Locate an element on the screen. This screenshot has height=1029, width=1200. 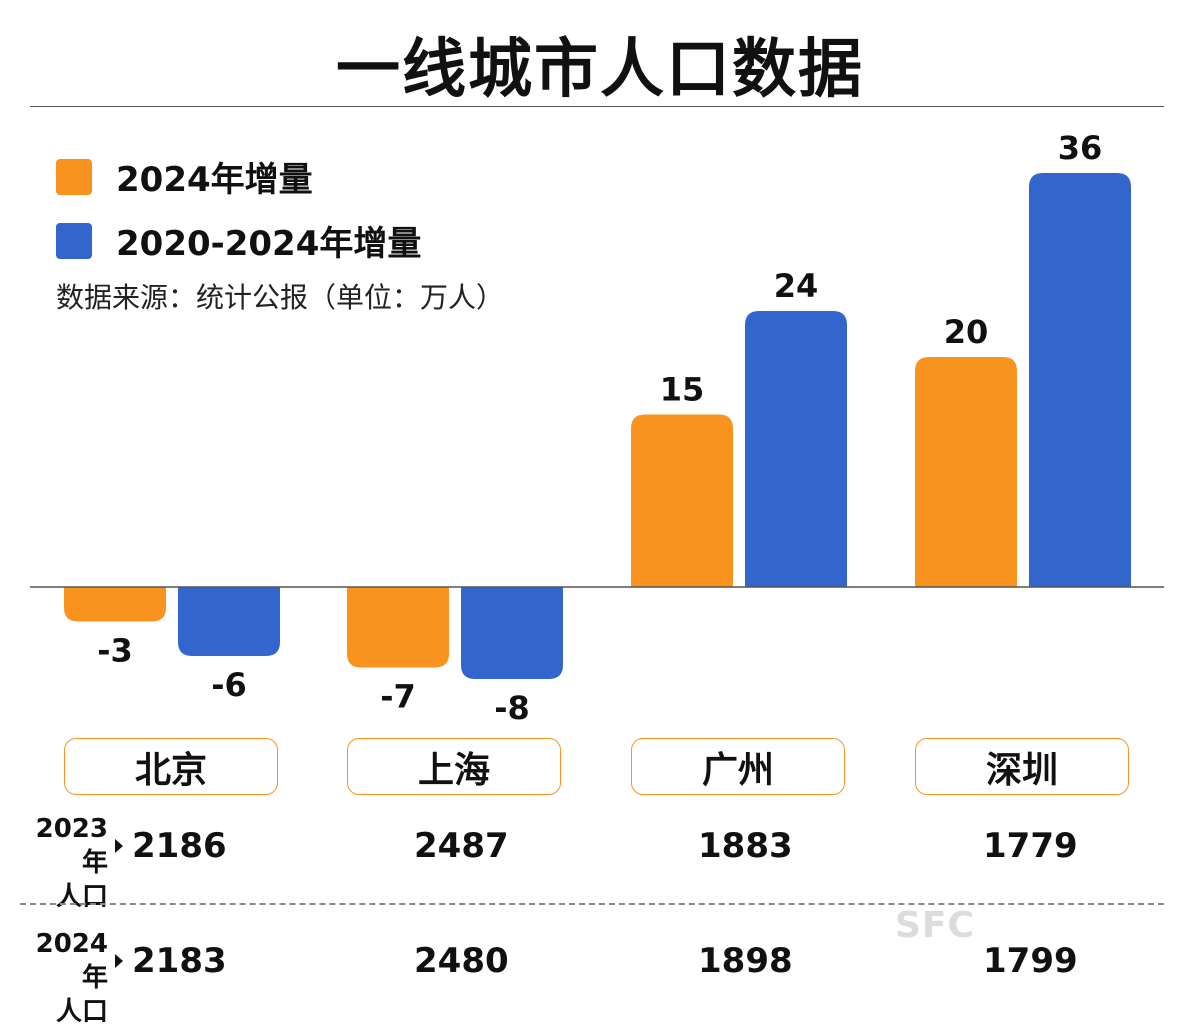
legend-label-2024: 2024年增量 is located at coordinates (214, 180).